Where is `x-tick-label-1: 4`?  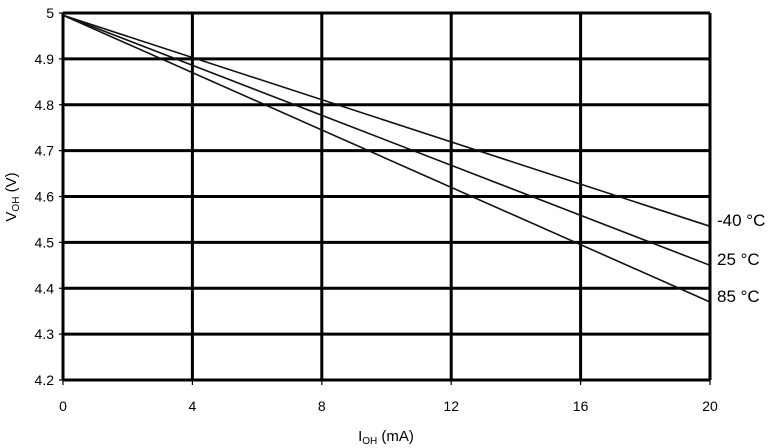 x-tick-label-1: 4 is located at coordinates (193, 406).